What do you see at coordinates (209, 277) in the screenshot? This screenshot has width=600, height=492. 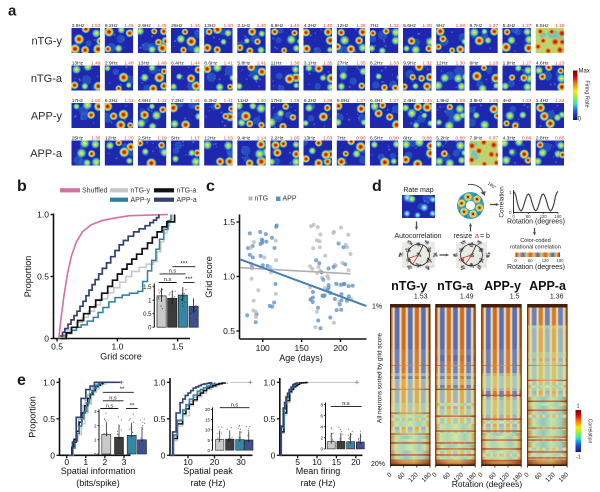 I see `svg-text: Grid score` at bounding box center [209, 277].